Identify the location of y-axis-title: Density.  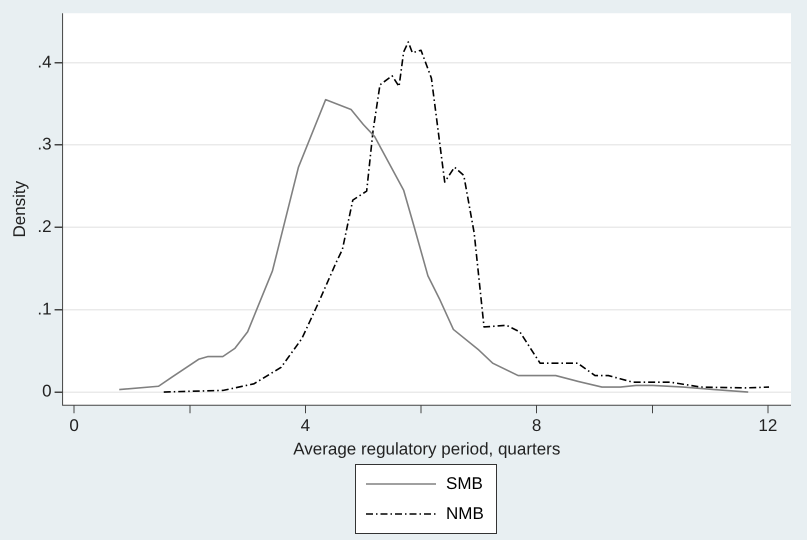
(19, 209).